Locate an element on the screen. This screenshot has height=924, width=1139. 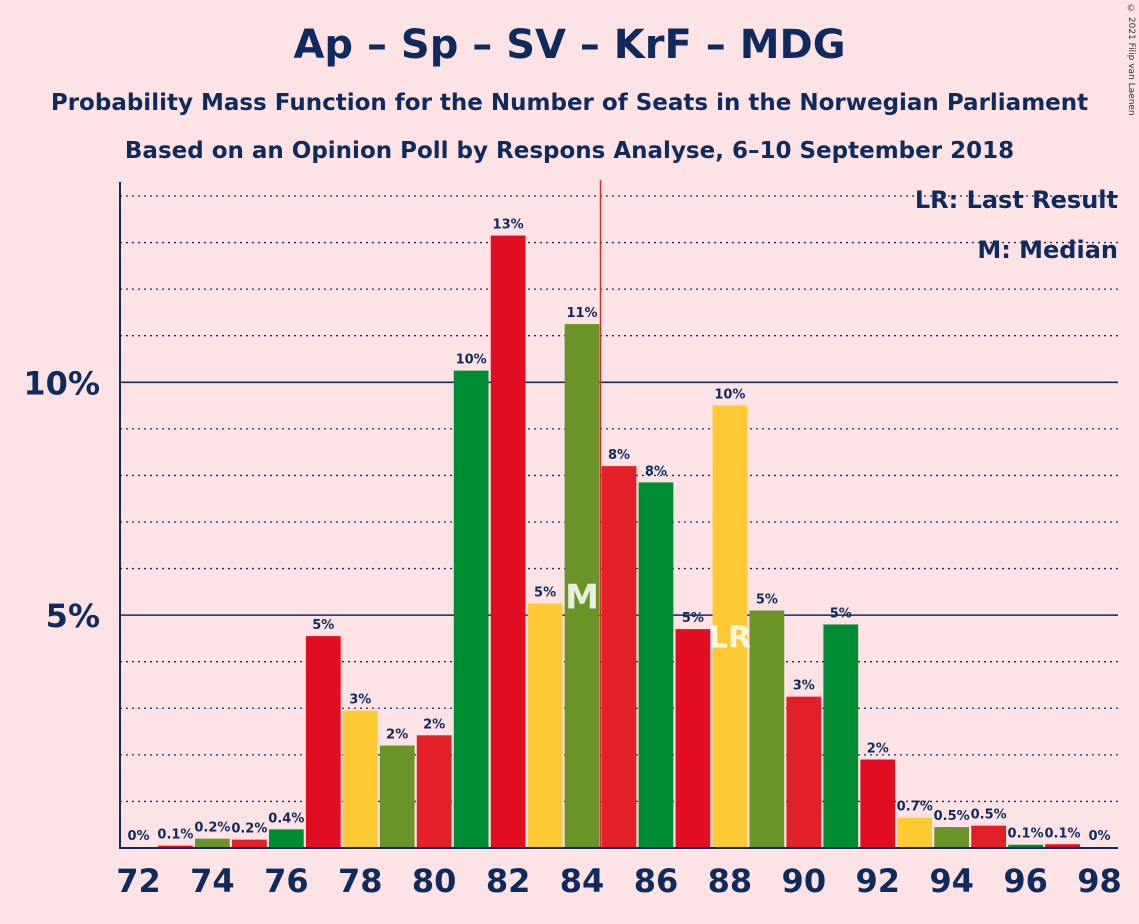
legend-entry-1: M: Median is located at coordinates (1047, 250).